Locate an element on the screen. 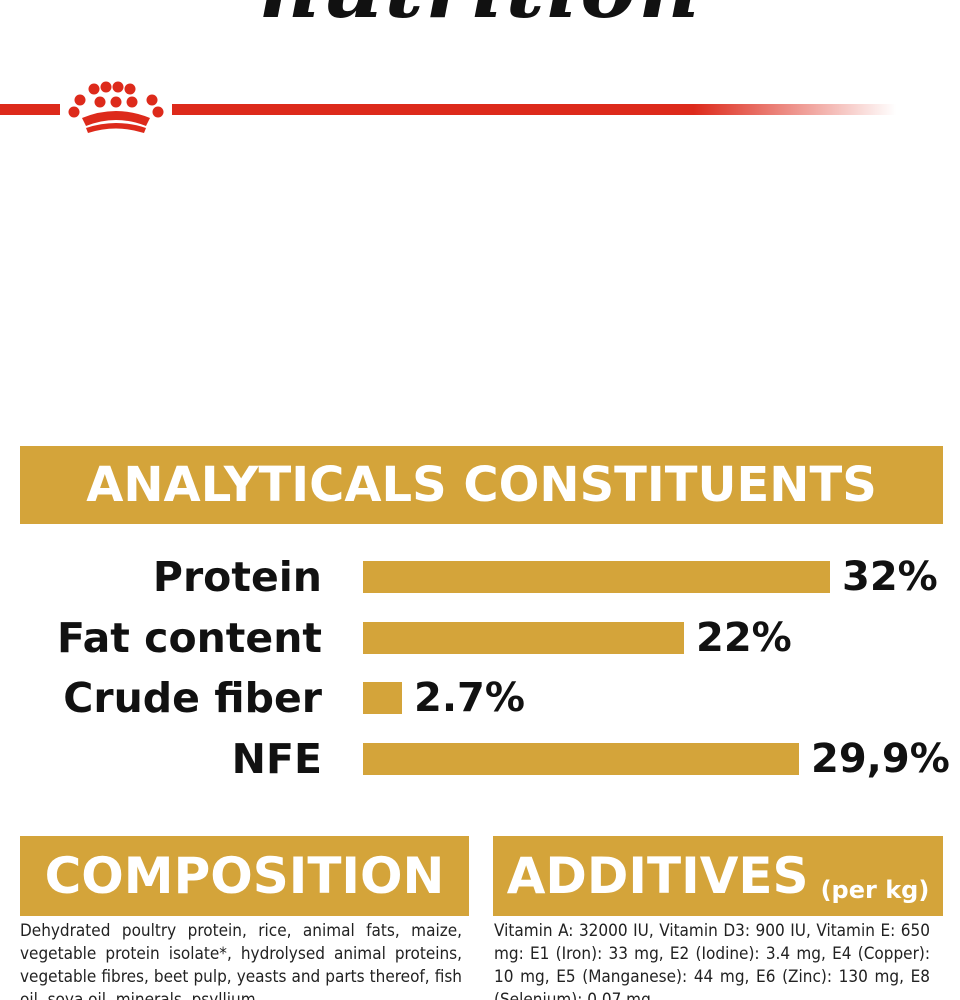  royal-crown-icon is located at coordinates (116, 107).